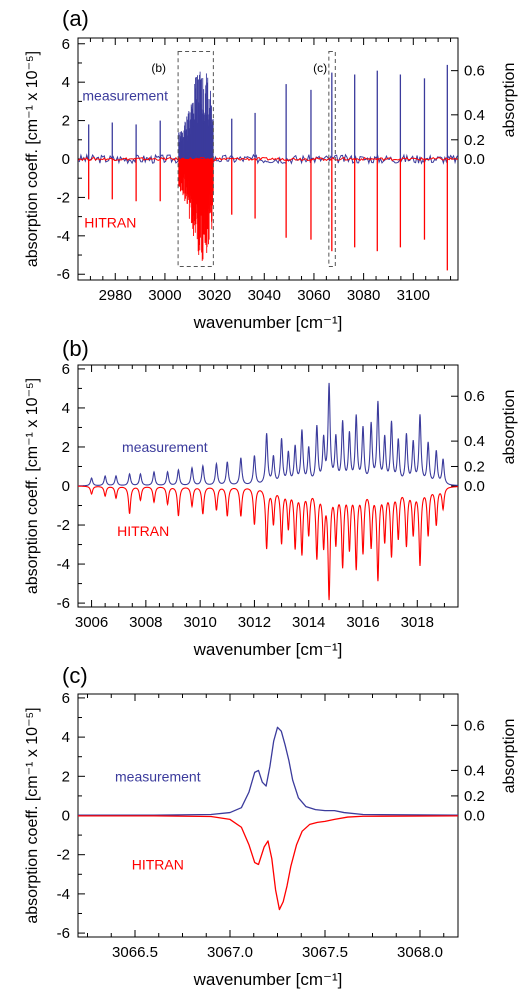 The width and height of the screenshot is (522, 994). I want to click on x-tick-label: 3068.0, so click(420, 952).